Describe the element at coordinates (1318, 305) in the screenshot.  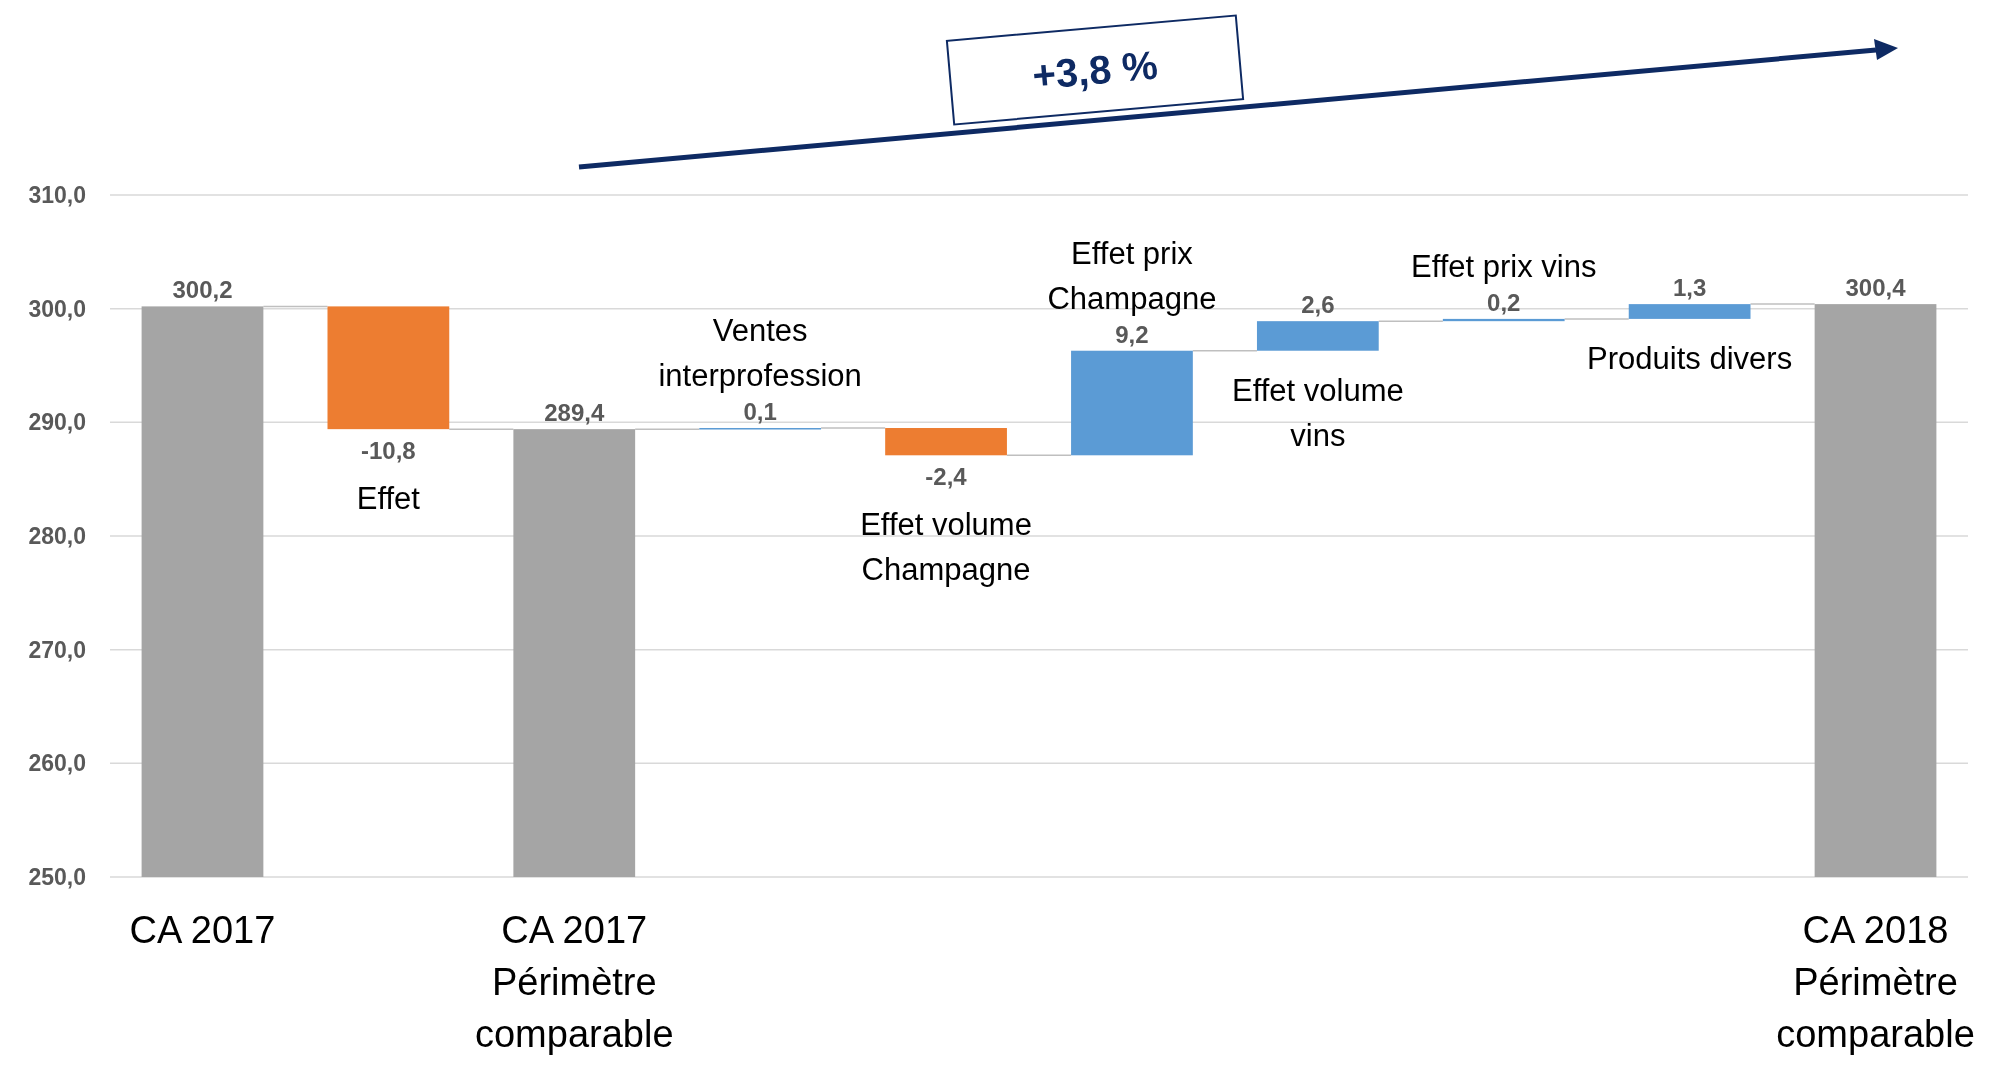
I see `data-label: 2,6` at that location.